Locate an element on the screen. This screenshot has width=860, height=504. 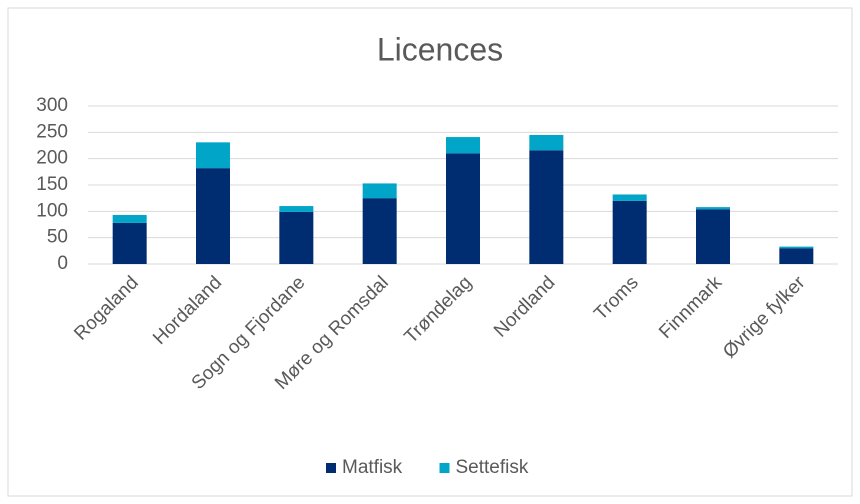
y-tick-label: 0 is located at coordinates (62, 263).